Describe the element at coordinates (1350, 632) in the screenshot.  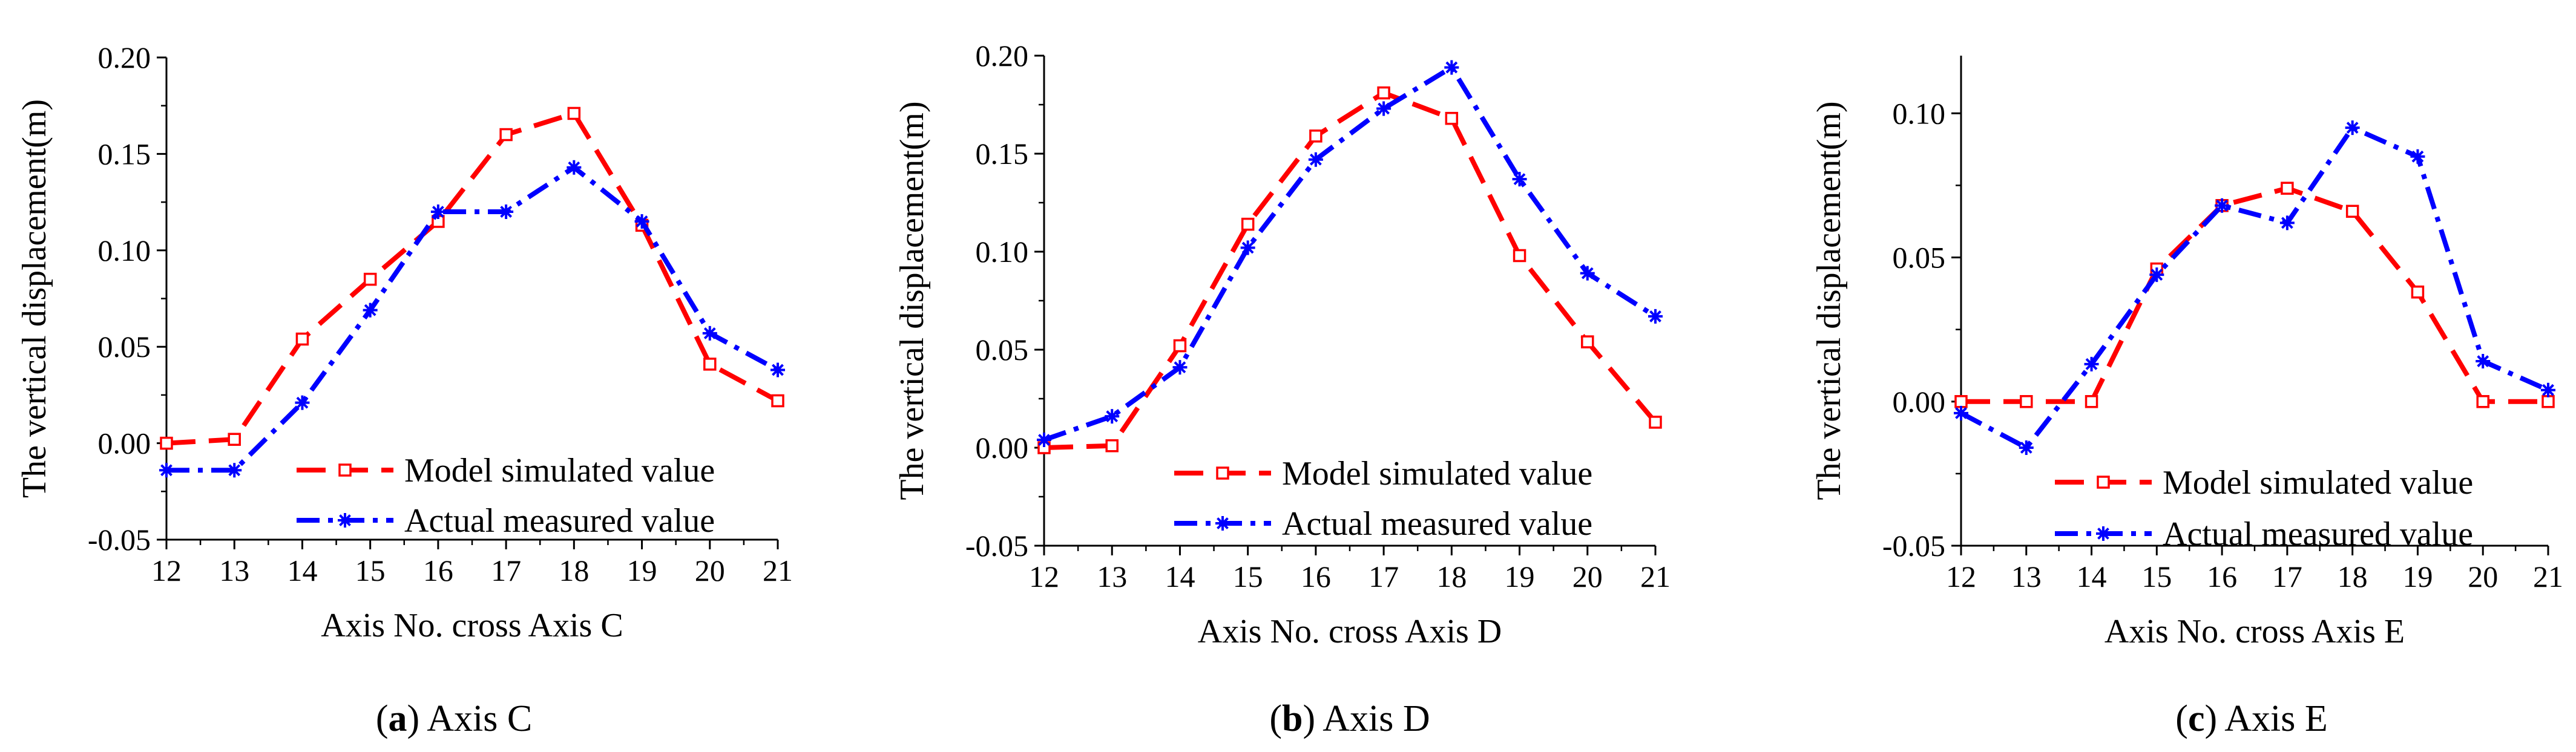
I see `x-axis-title: Axis No. cross Axis D` at that location.